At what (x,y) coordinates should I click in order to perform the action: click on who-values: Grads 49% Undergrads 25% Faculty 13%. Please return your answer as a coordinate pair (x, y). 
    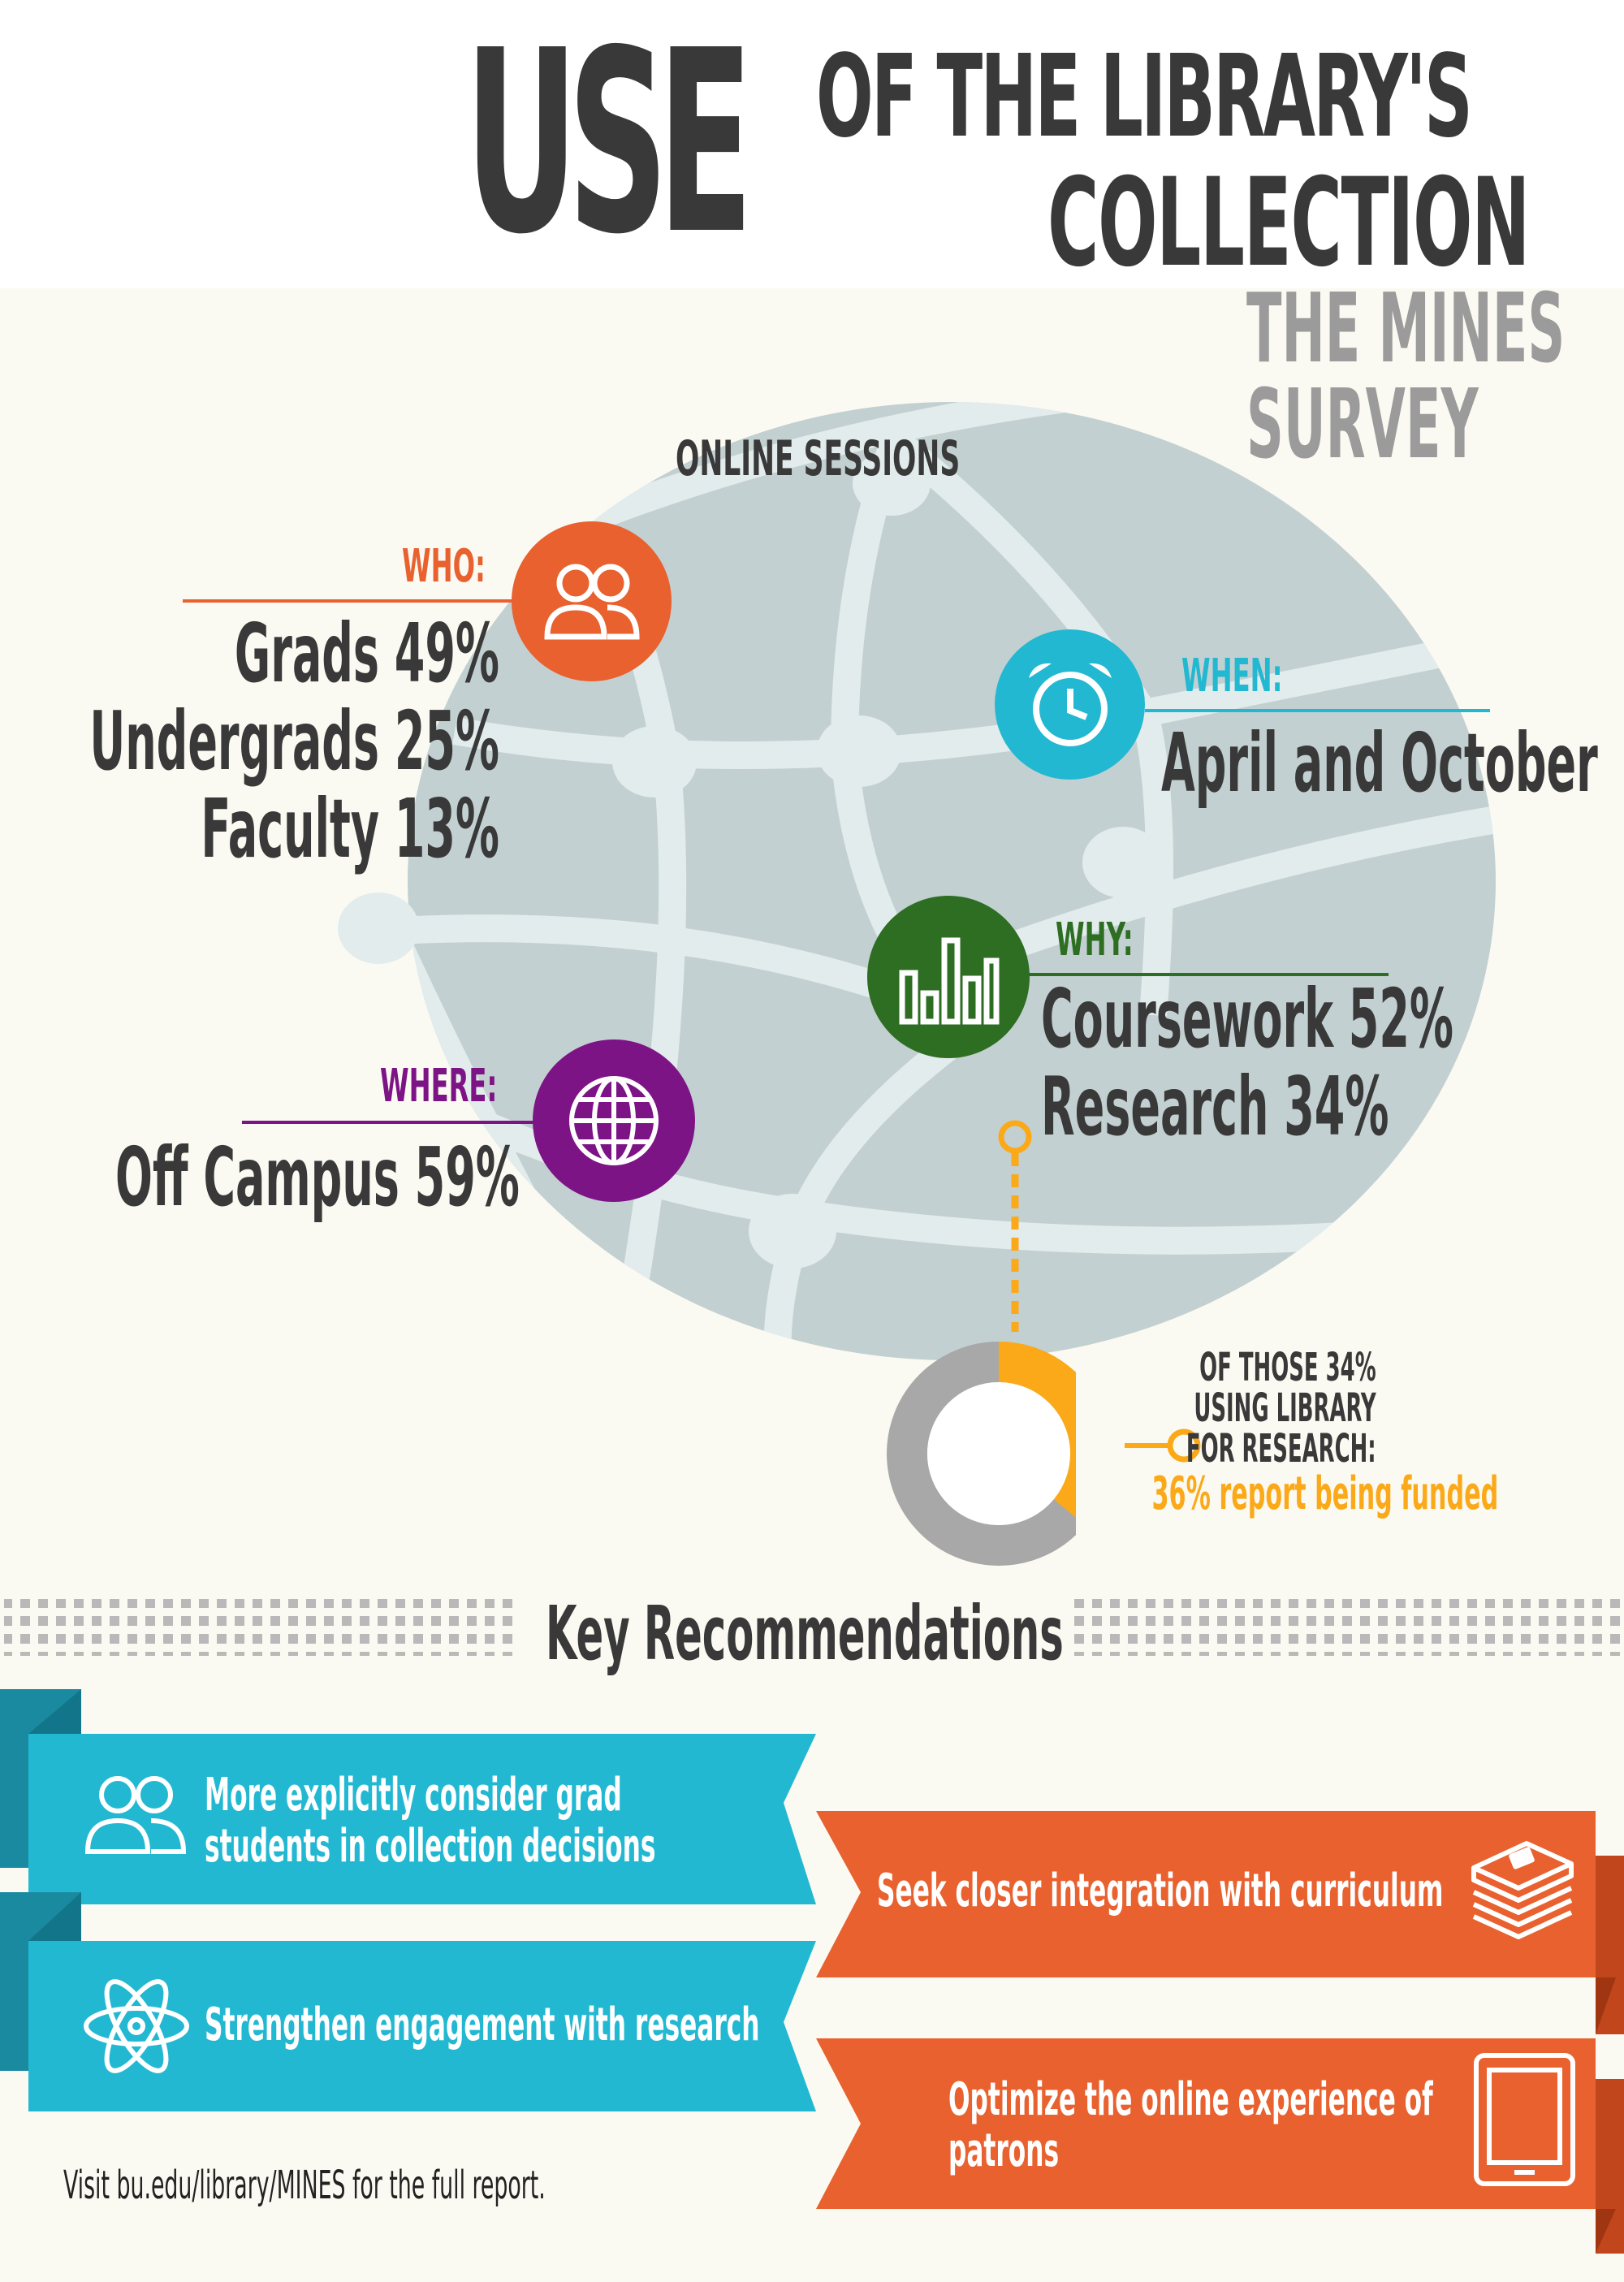
    Looking at the image, I should click on (250, 744).